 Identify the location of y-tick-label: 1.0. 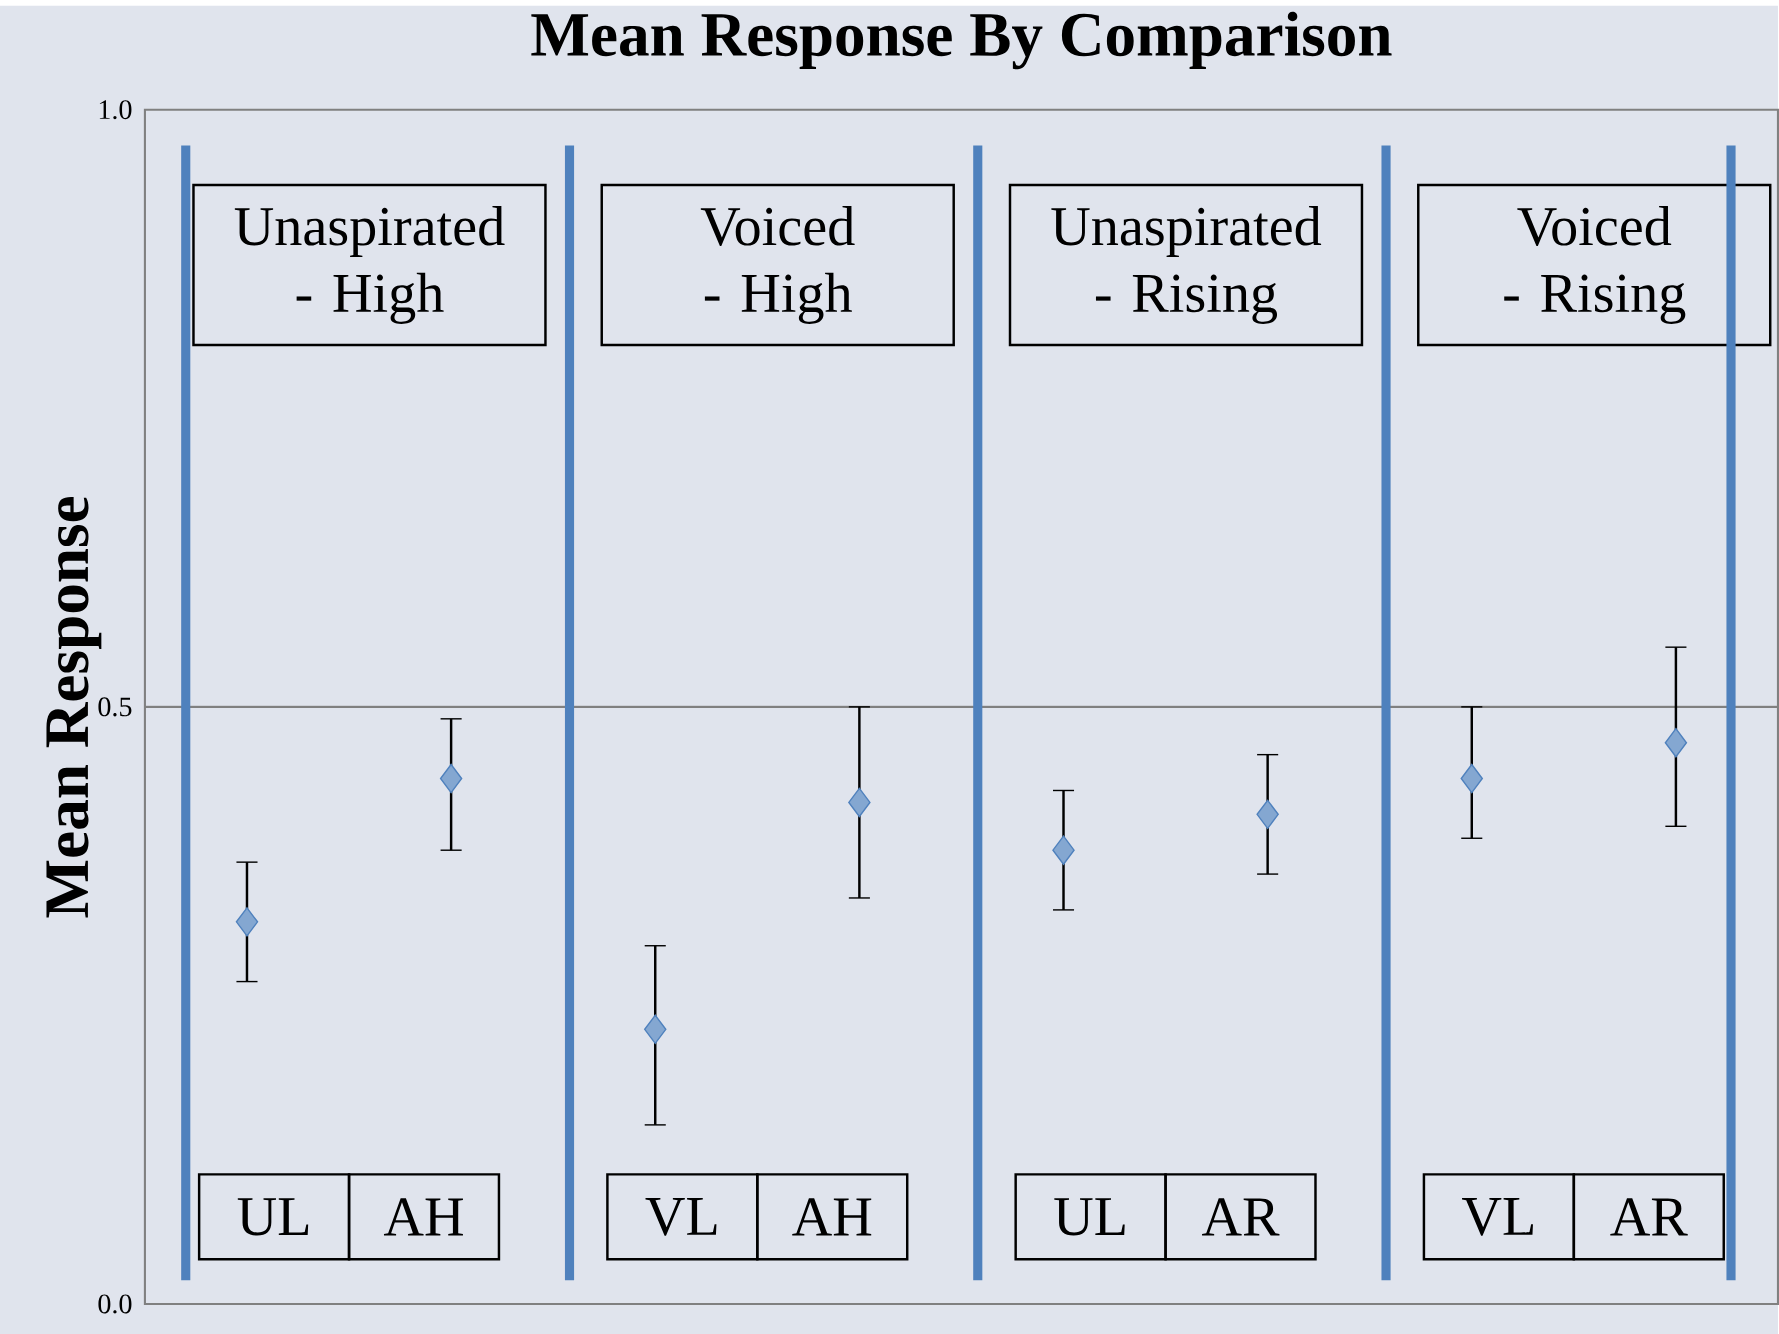
(115, 110).